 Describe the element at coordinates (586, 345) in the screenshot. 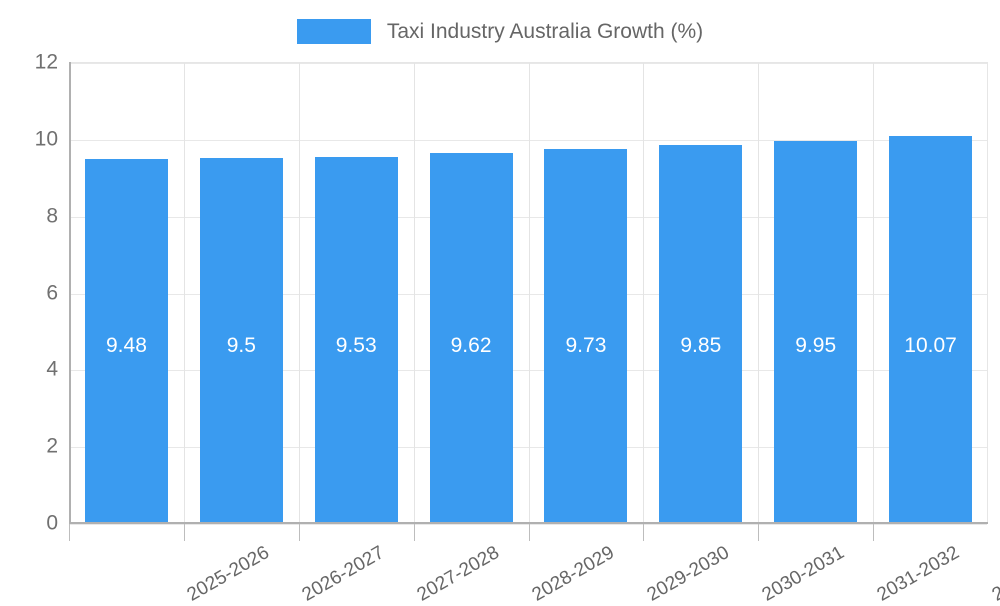

I see `bar-value-label: 9.73` at that location.